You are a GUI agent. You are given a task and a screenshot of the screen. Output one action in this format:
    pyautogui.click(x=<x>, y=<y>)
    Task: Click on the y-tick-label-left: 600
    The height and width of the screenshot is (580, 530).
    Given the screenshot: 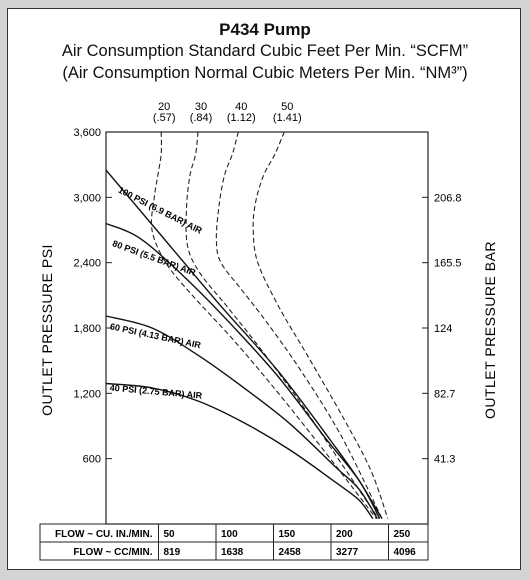 What is the action you would take?
    pyautogui.click(x=92, y=460)
    